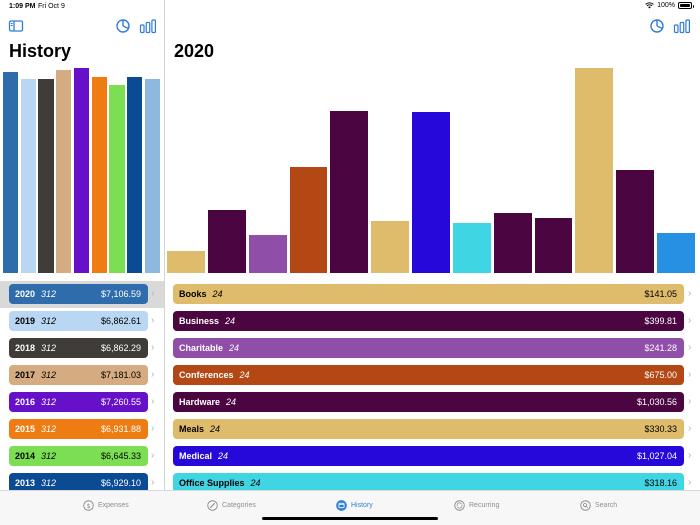  I want to click on category-row-conferences: Conferences 24 $675.00, so click(428, 375).